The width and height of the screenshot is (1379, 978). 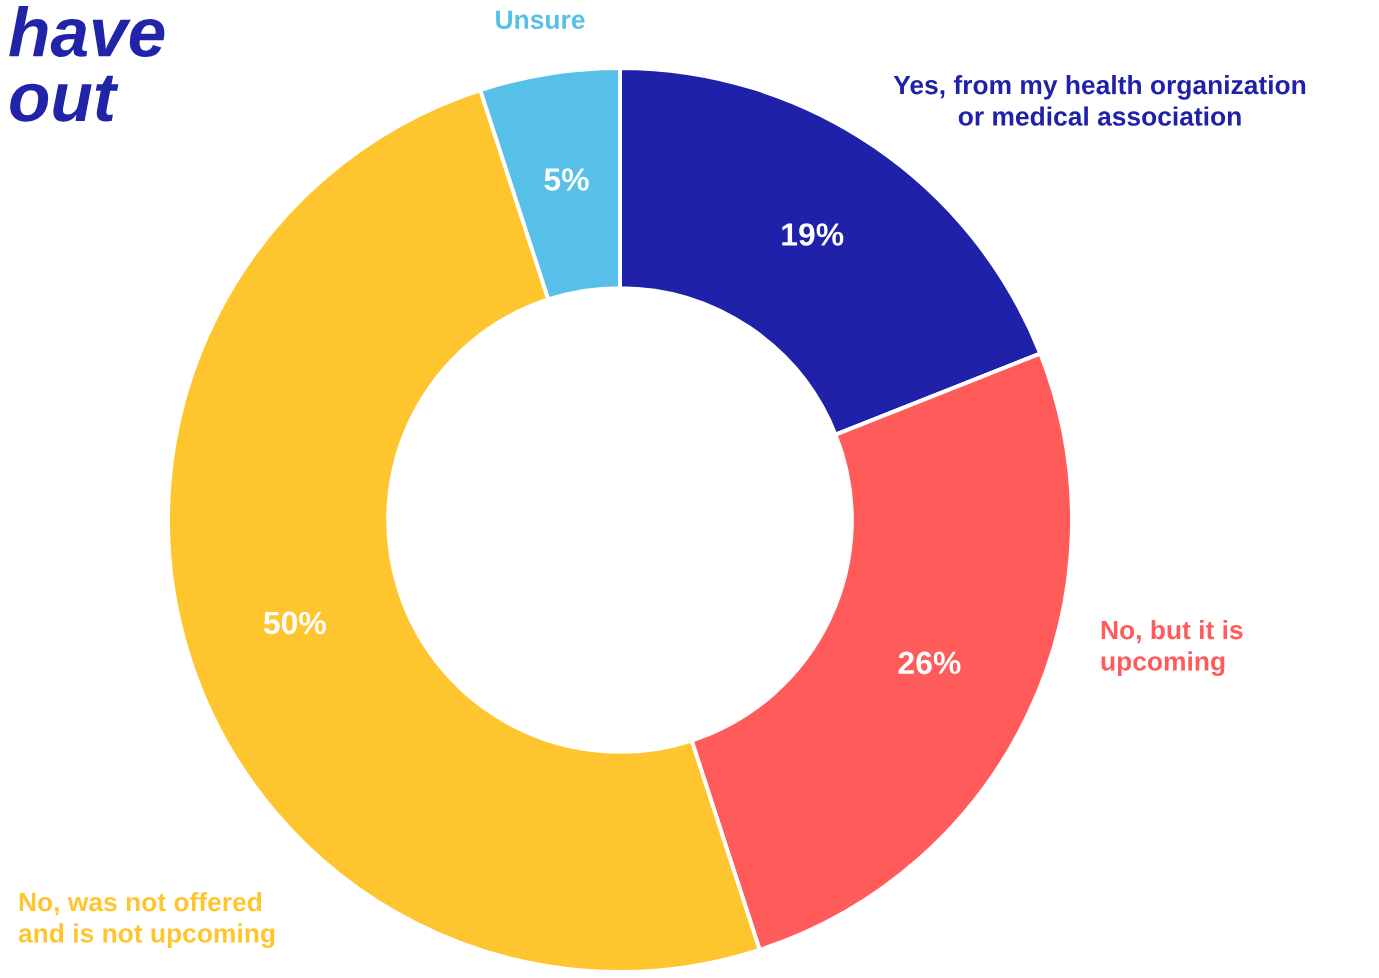 What do you see at coordinates (566, 179) in the screenshot?
I see `data-label: 5%` at bounding box center [566, 179].